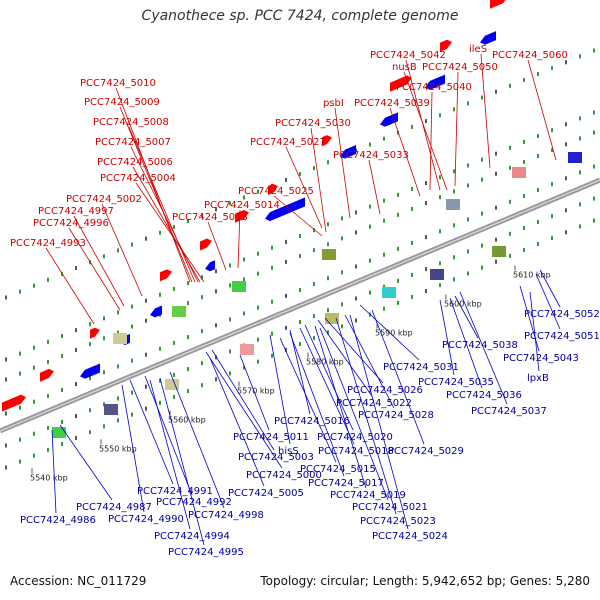 This screenshot has width=600, height=600. Describe the element at coordinates (484, 395) in the screenshot. I see `reverse-gene-label: PCC7424_5036` at that location.